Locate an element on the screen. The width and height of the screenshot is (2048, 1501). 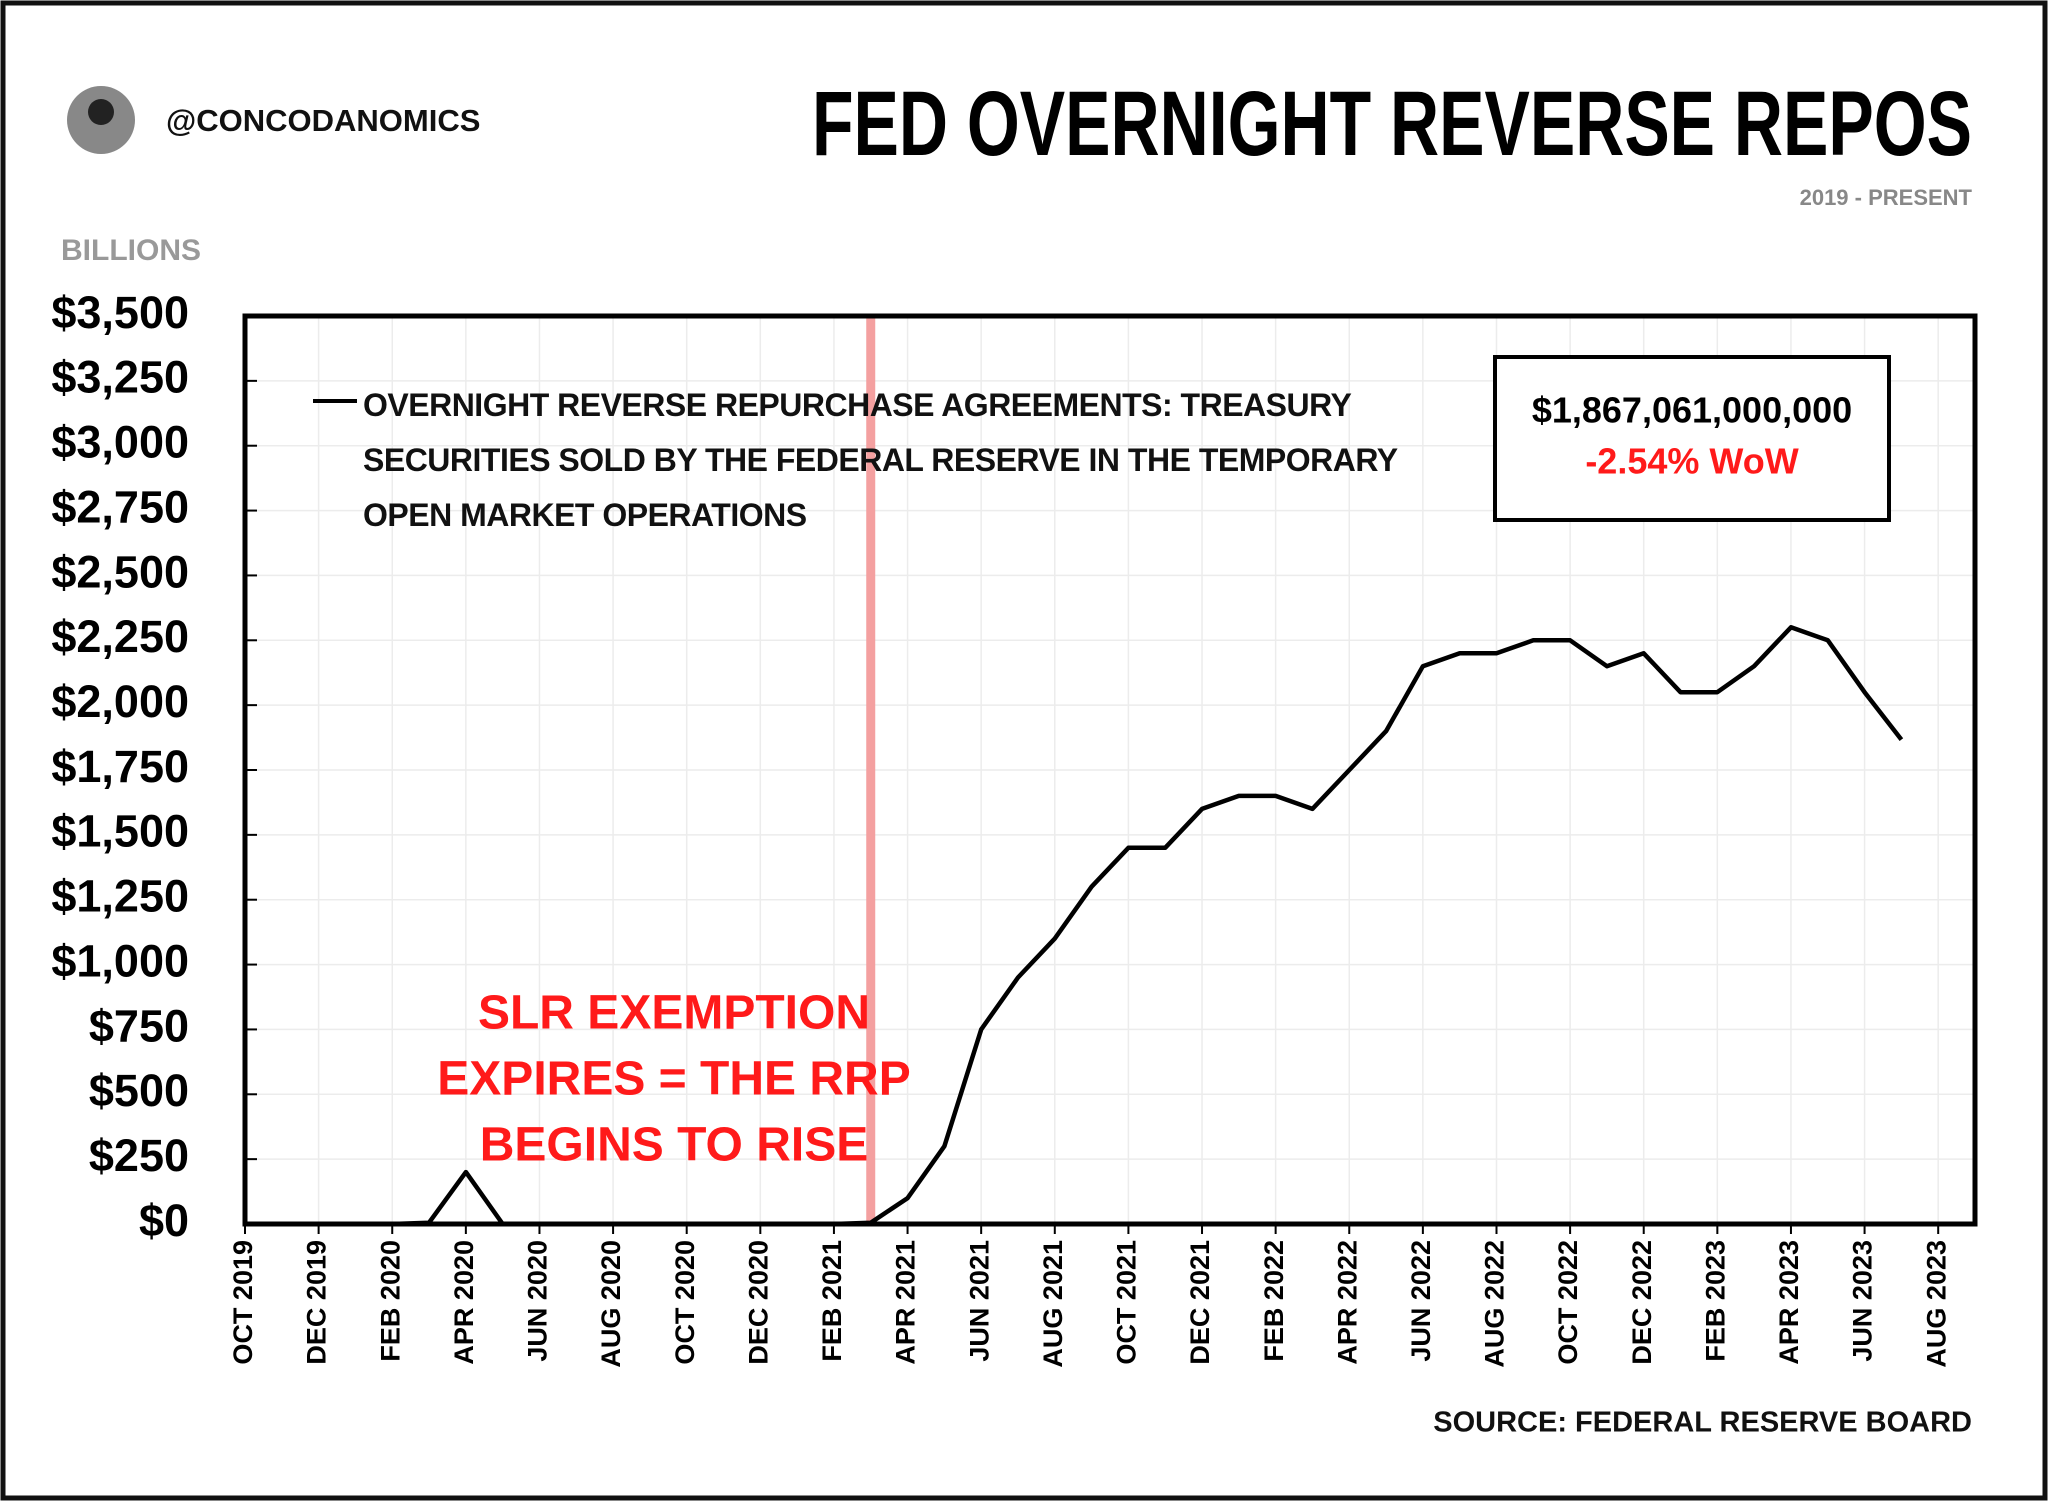
annotation: SLR EXEMPTION is located at coordinates (674, 1013).